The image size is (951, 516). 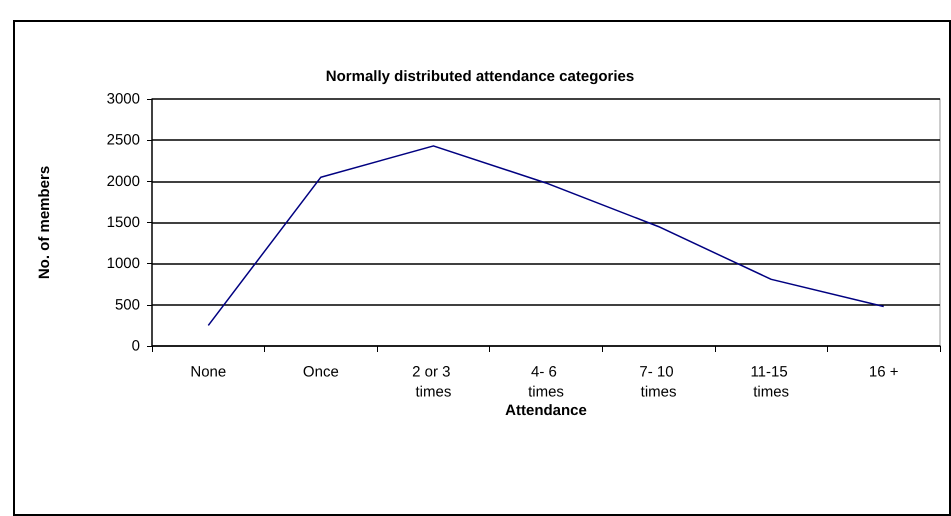 I want to click on x-tick-label: Once, so click(x=320, y=372).